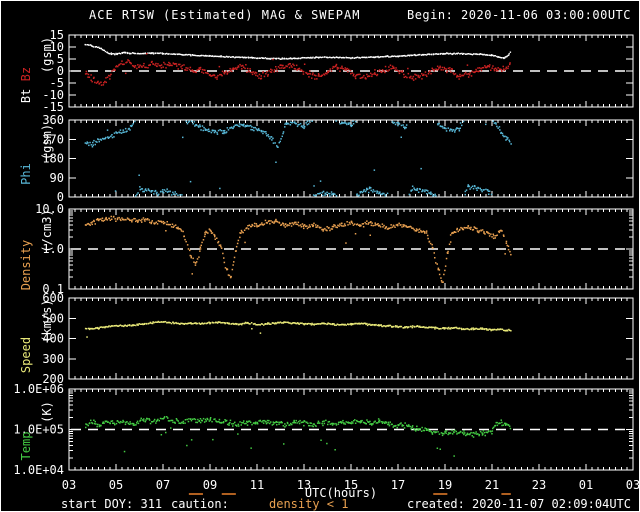 The image size is (640, 512). I want to click on xtick-label: 09, so click(210, 485).